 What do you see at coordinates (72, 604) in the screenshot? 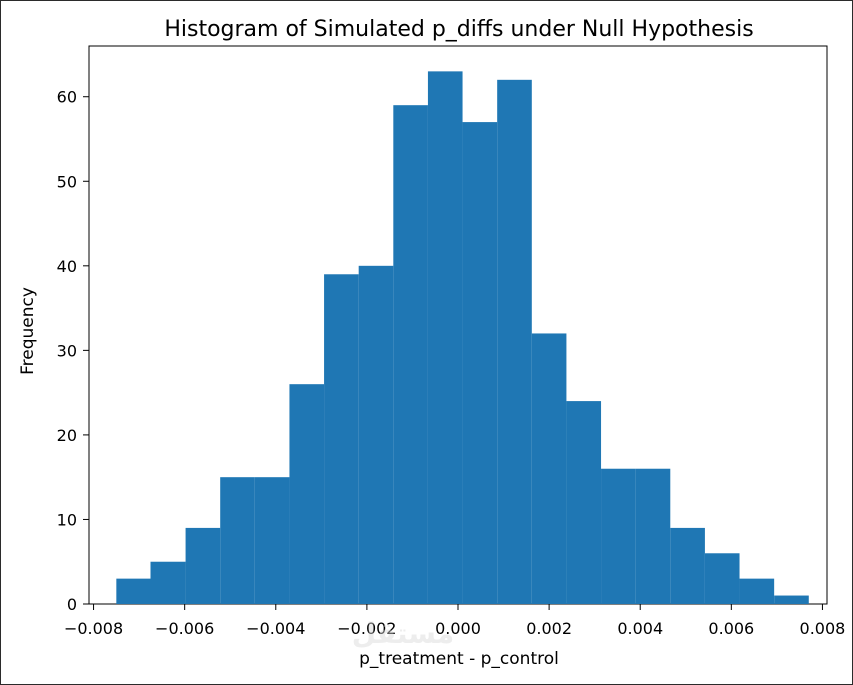
I see `y-tick-label: 0` at bounding box center [72, 604].